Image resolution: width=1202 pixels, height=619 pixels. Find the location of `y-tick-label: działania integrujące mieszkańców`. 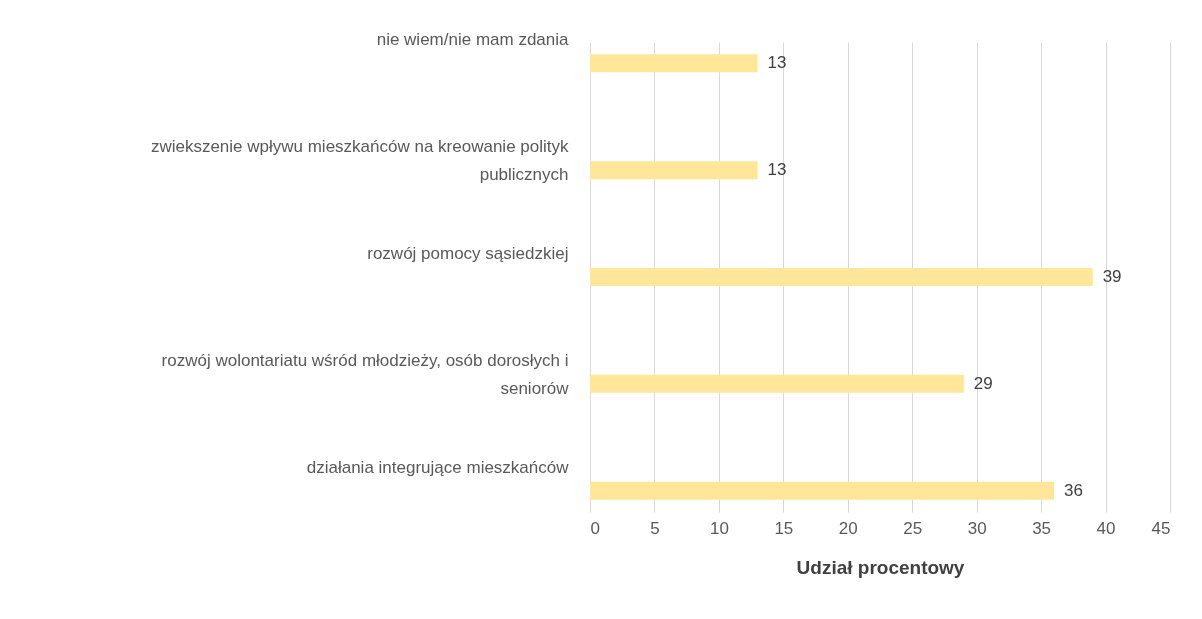

y-tick-label: działania integrujące mieszkańców is located at coordinates (438, 467).